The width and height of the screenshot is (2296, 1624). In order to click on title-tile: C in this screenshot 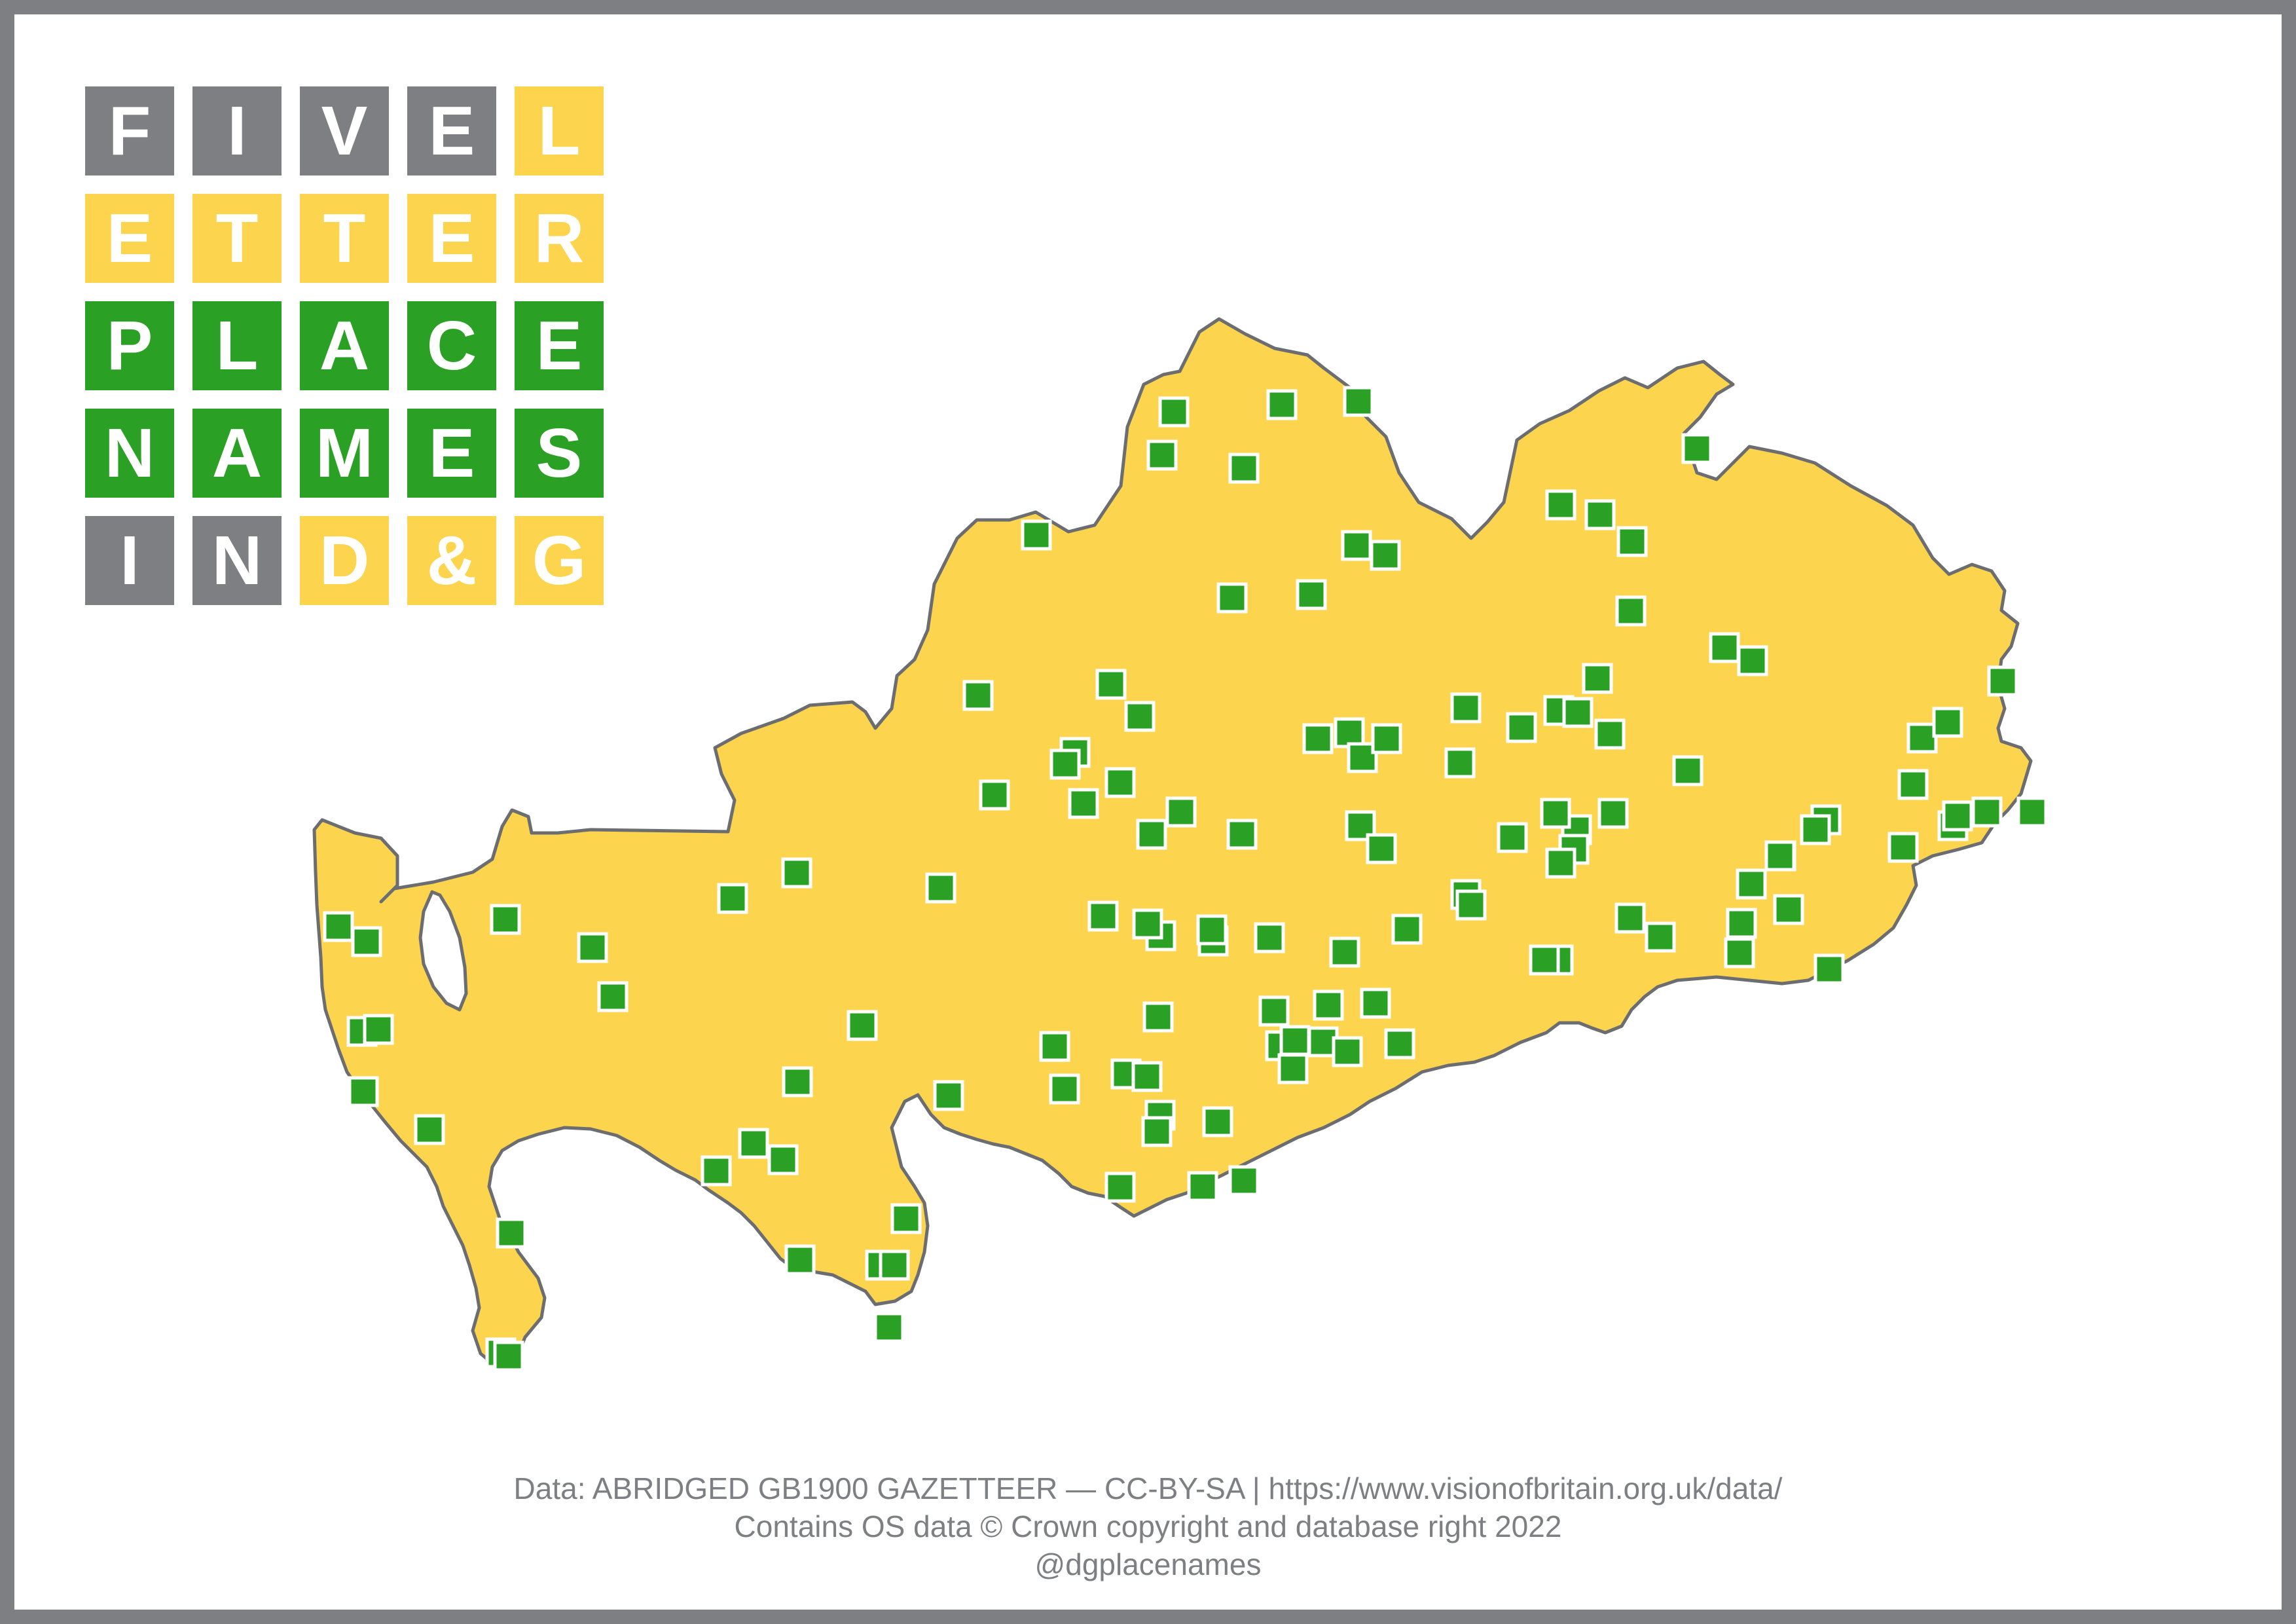, I will do `click(451, 345)`.